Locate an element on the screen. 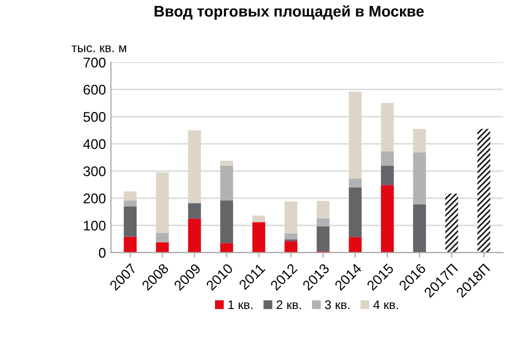  chart-title: Ввод торговых площадей в Москве is located at coordinates (289, 12).